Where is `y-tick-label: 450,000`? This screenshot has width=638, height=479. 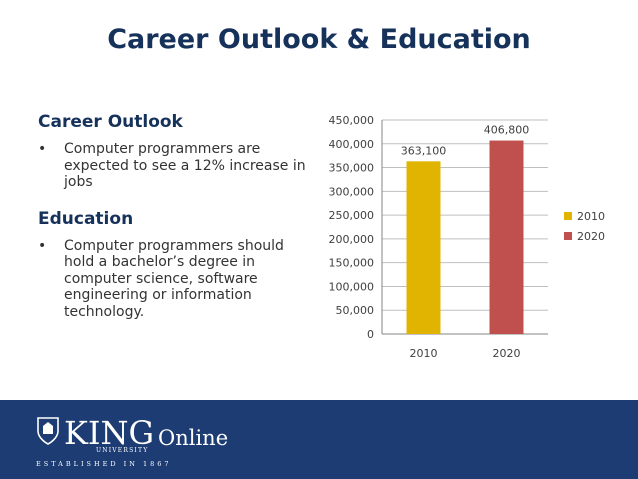 y-tick-label: 450,000 is located at coordinates (352, 120).